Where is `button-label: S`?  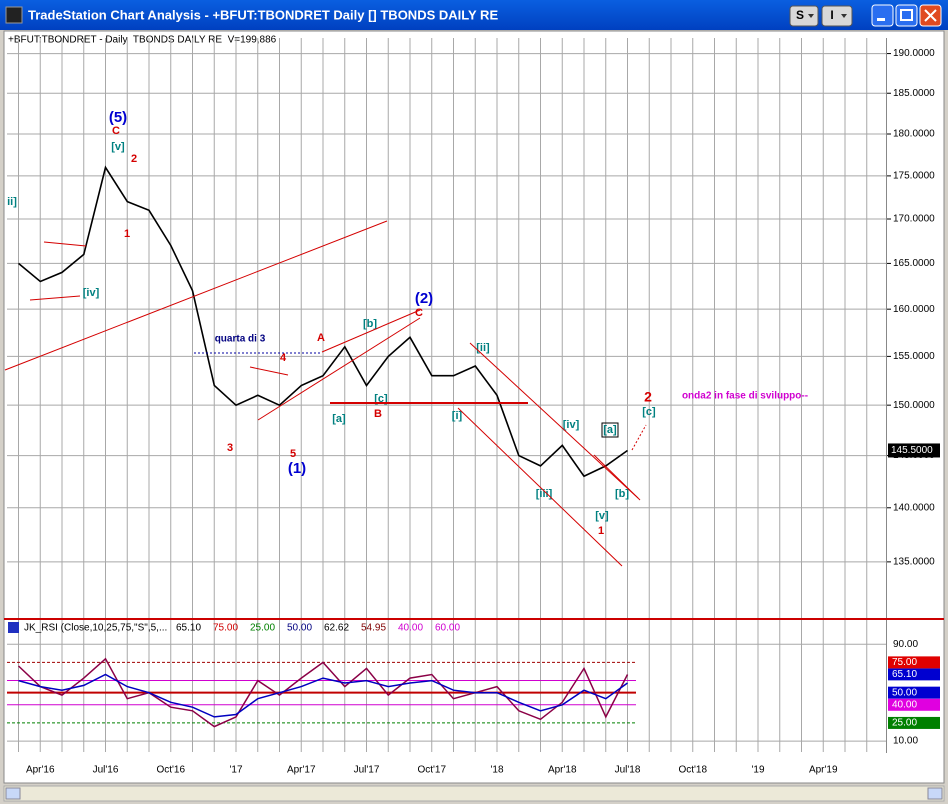
button-label: S is located at coordinates (800, 15).